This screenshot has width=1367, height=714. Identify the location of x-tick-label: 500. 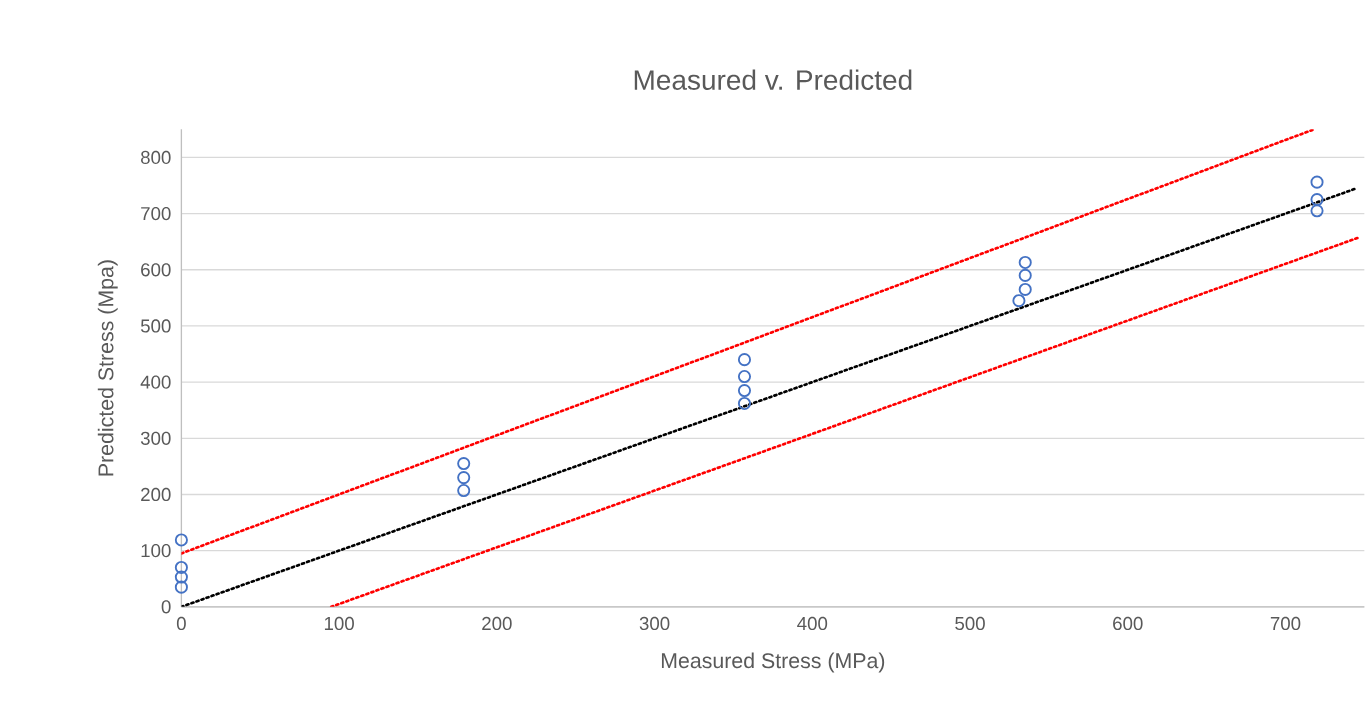
(970, 624).